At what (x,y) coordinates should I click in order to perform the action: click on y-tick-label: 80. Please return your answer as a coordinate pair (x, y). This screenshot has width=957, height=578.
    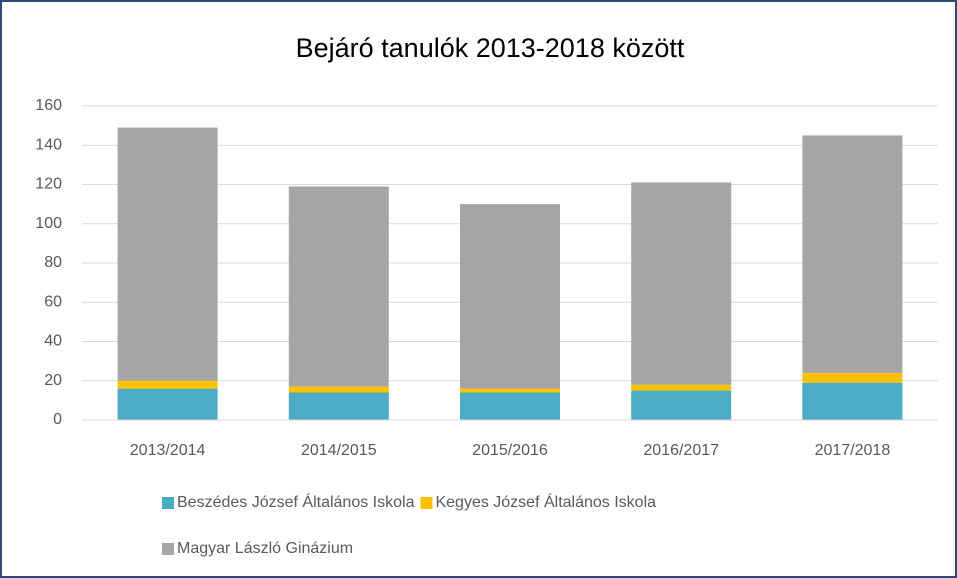
    Looking at the image, I should click on (53, 262).